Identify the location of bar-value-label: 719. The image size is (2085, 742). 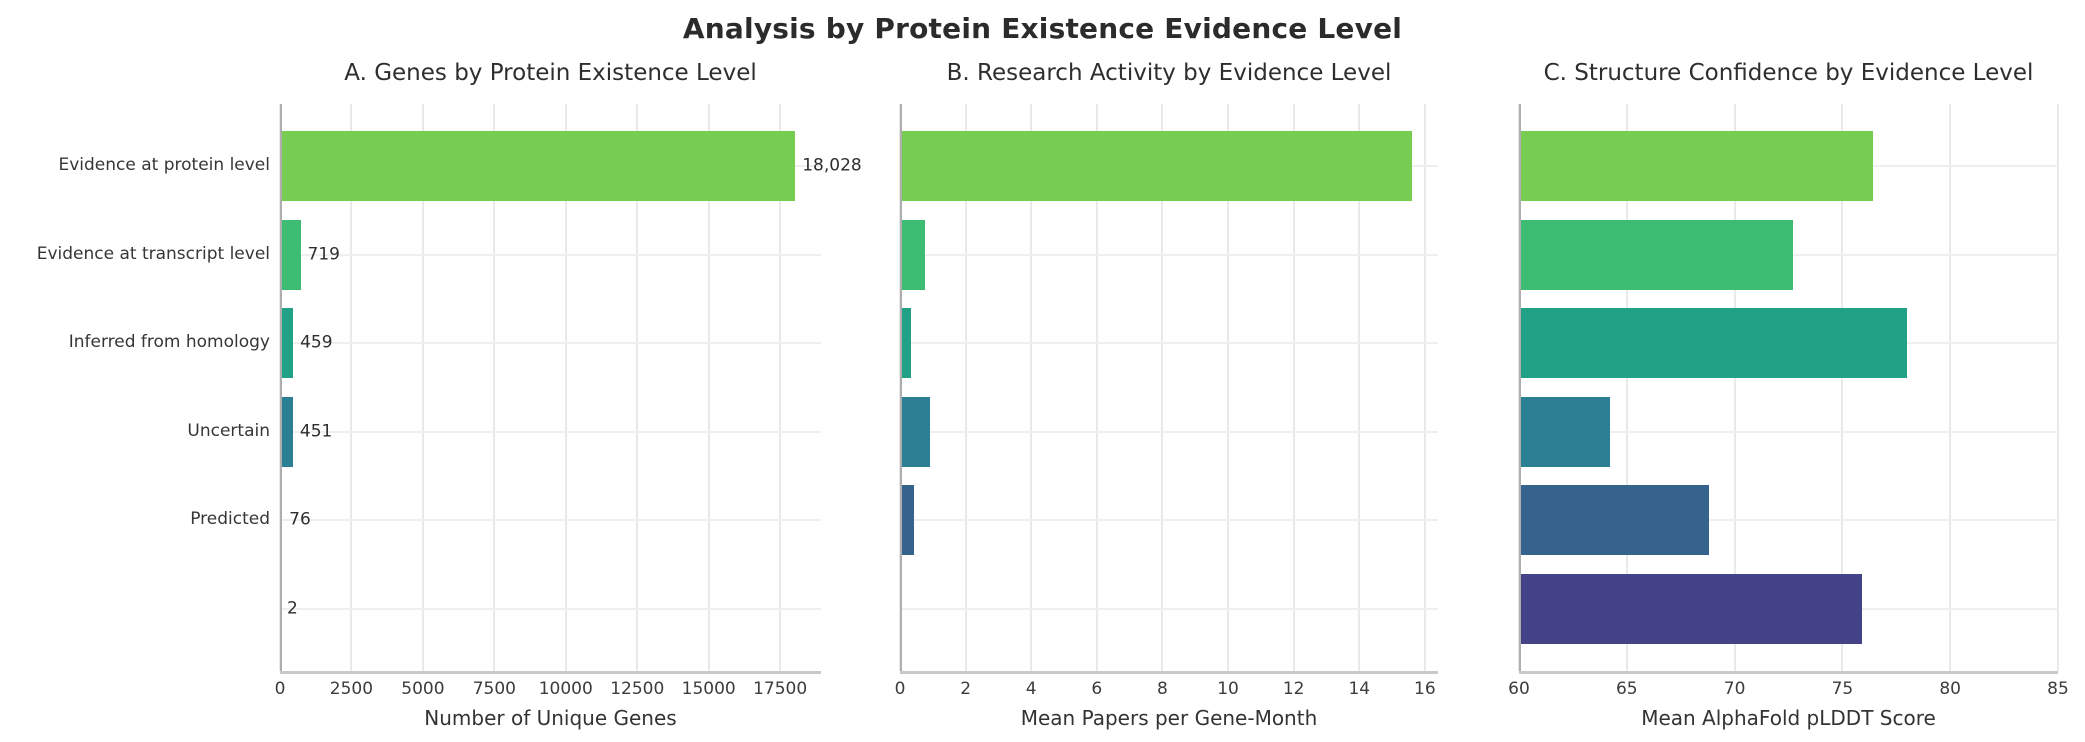
(323, 254).